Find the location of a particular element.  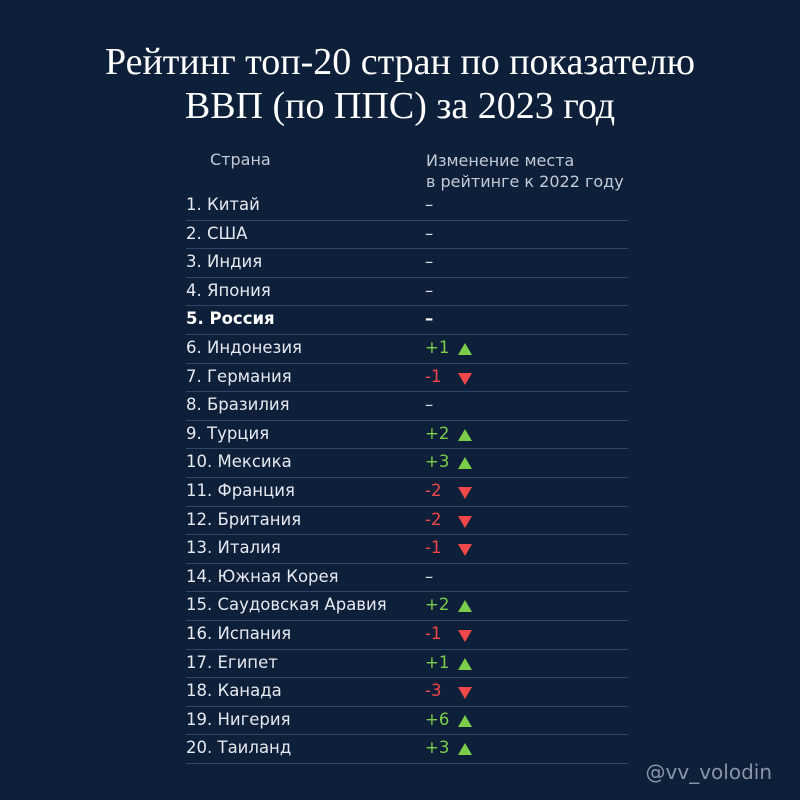

country-label: 9. Турция is located at coordinates (228, 433).